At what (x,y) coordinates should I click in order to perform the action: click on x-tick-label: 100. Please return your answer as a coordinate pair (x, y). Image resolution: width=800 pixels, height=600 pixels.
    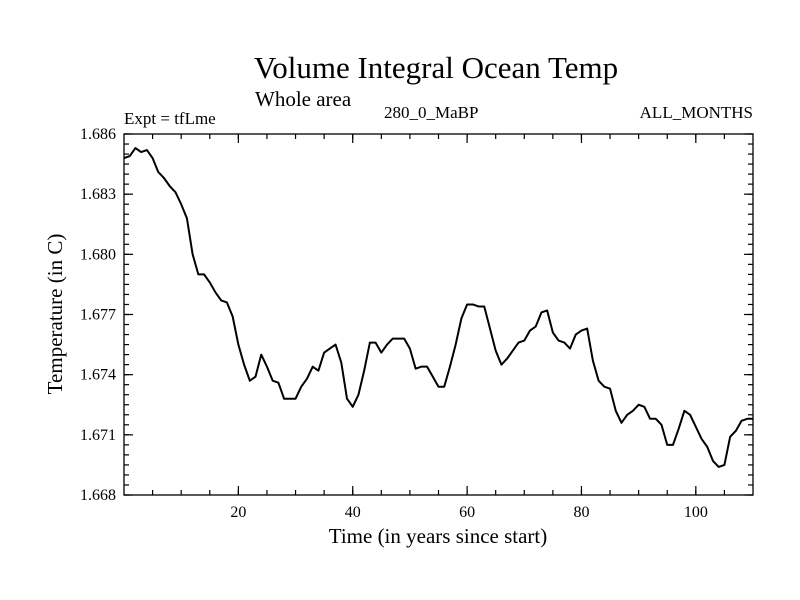
    Looking at the image, I should click on (696, 512).